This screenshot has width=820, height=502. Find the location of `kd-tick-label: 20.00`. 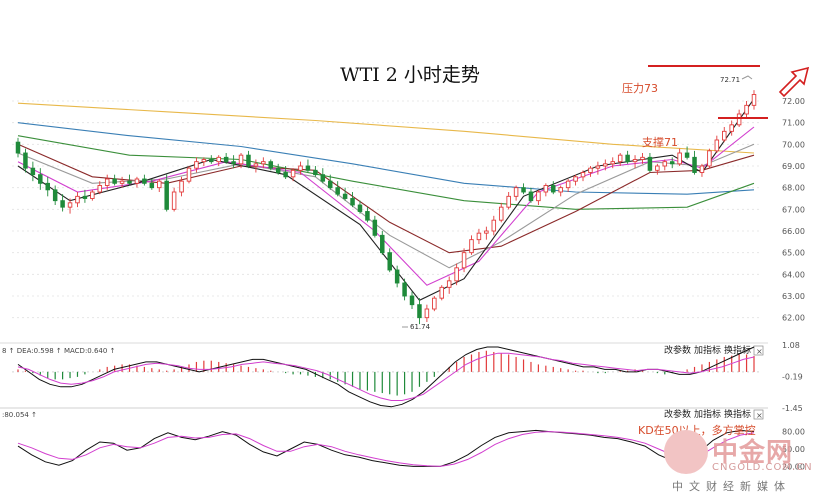

kd-tick-label: 20.00 is located at coordinates (793, 466).